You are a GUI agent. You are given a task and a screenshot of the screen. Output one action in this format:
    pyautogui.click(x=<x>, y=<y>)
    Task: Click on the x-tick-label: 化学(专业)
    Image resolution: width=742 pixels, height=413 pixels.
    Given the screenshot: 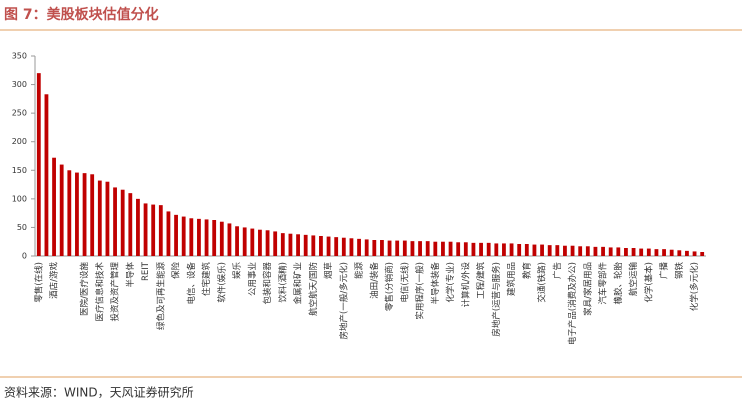 What is the action you would take?
    pyautogui.click(x=450, y=282)
    